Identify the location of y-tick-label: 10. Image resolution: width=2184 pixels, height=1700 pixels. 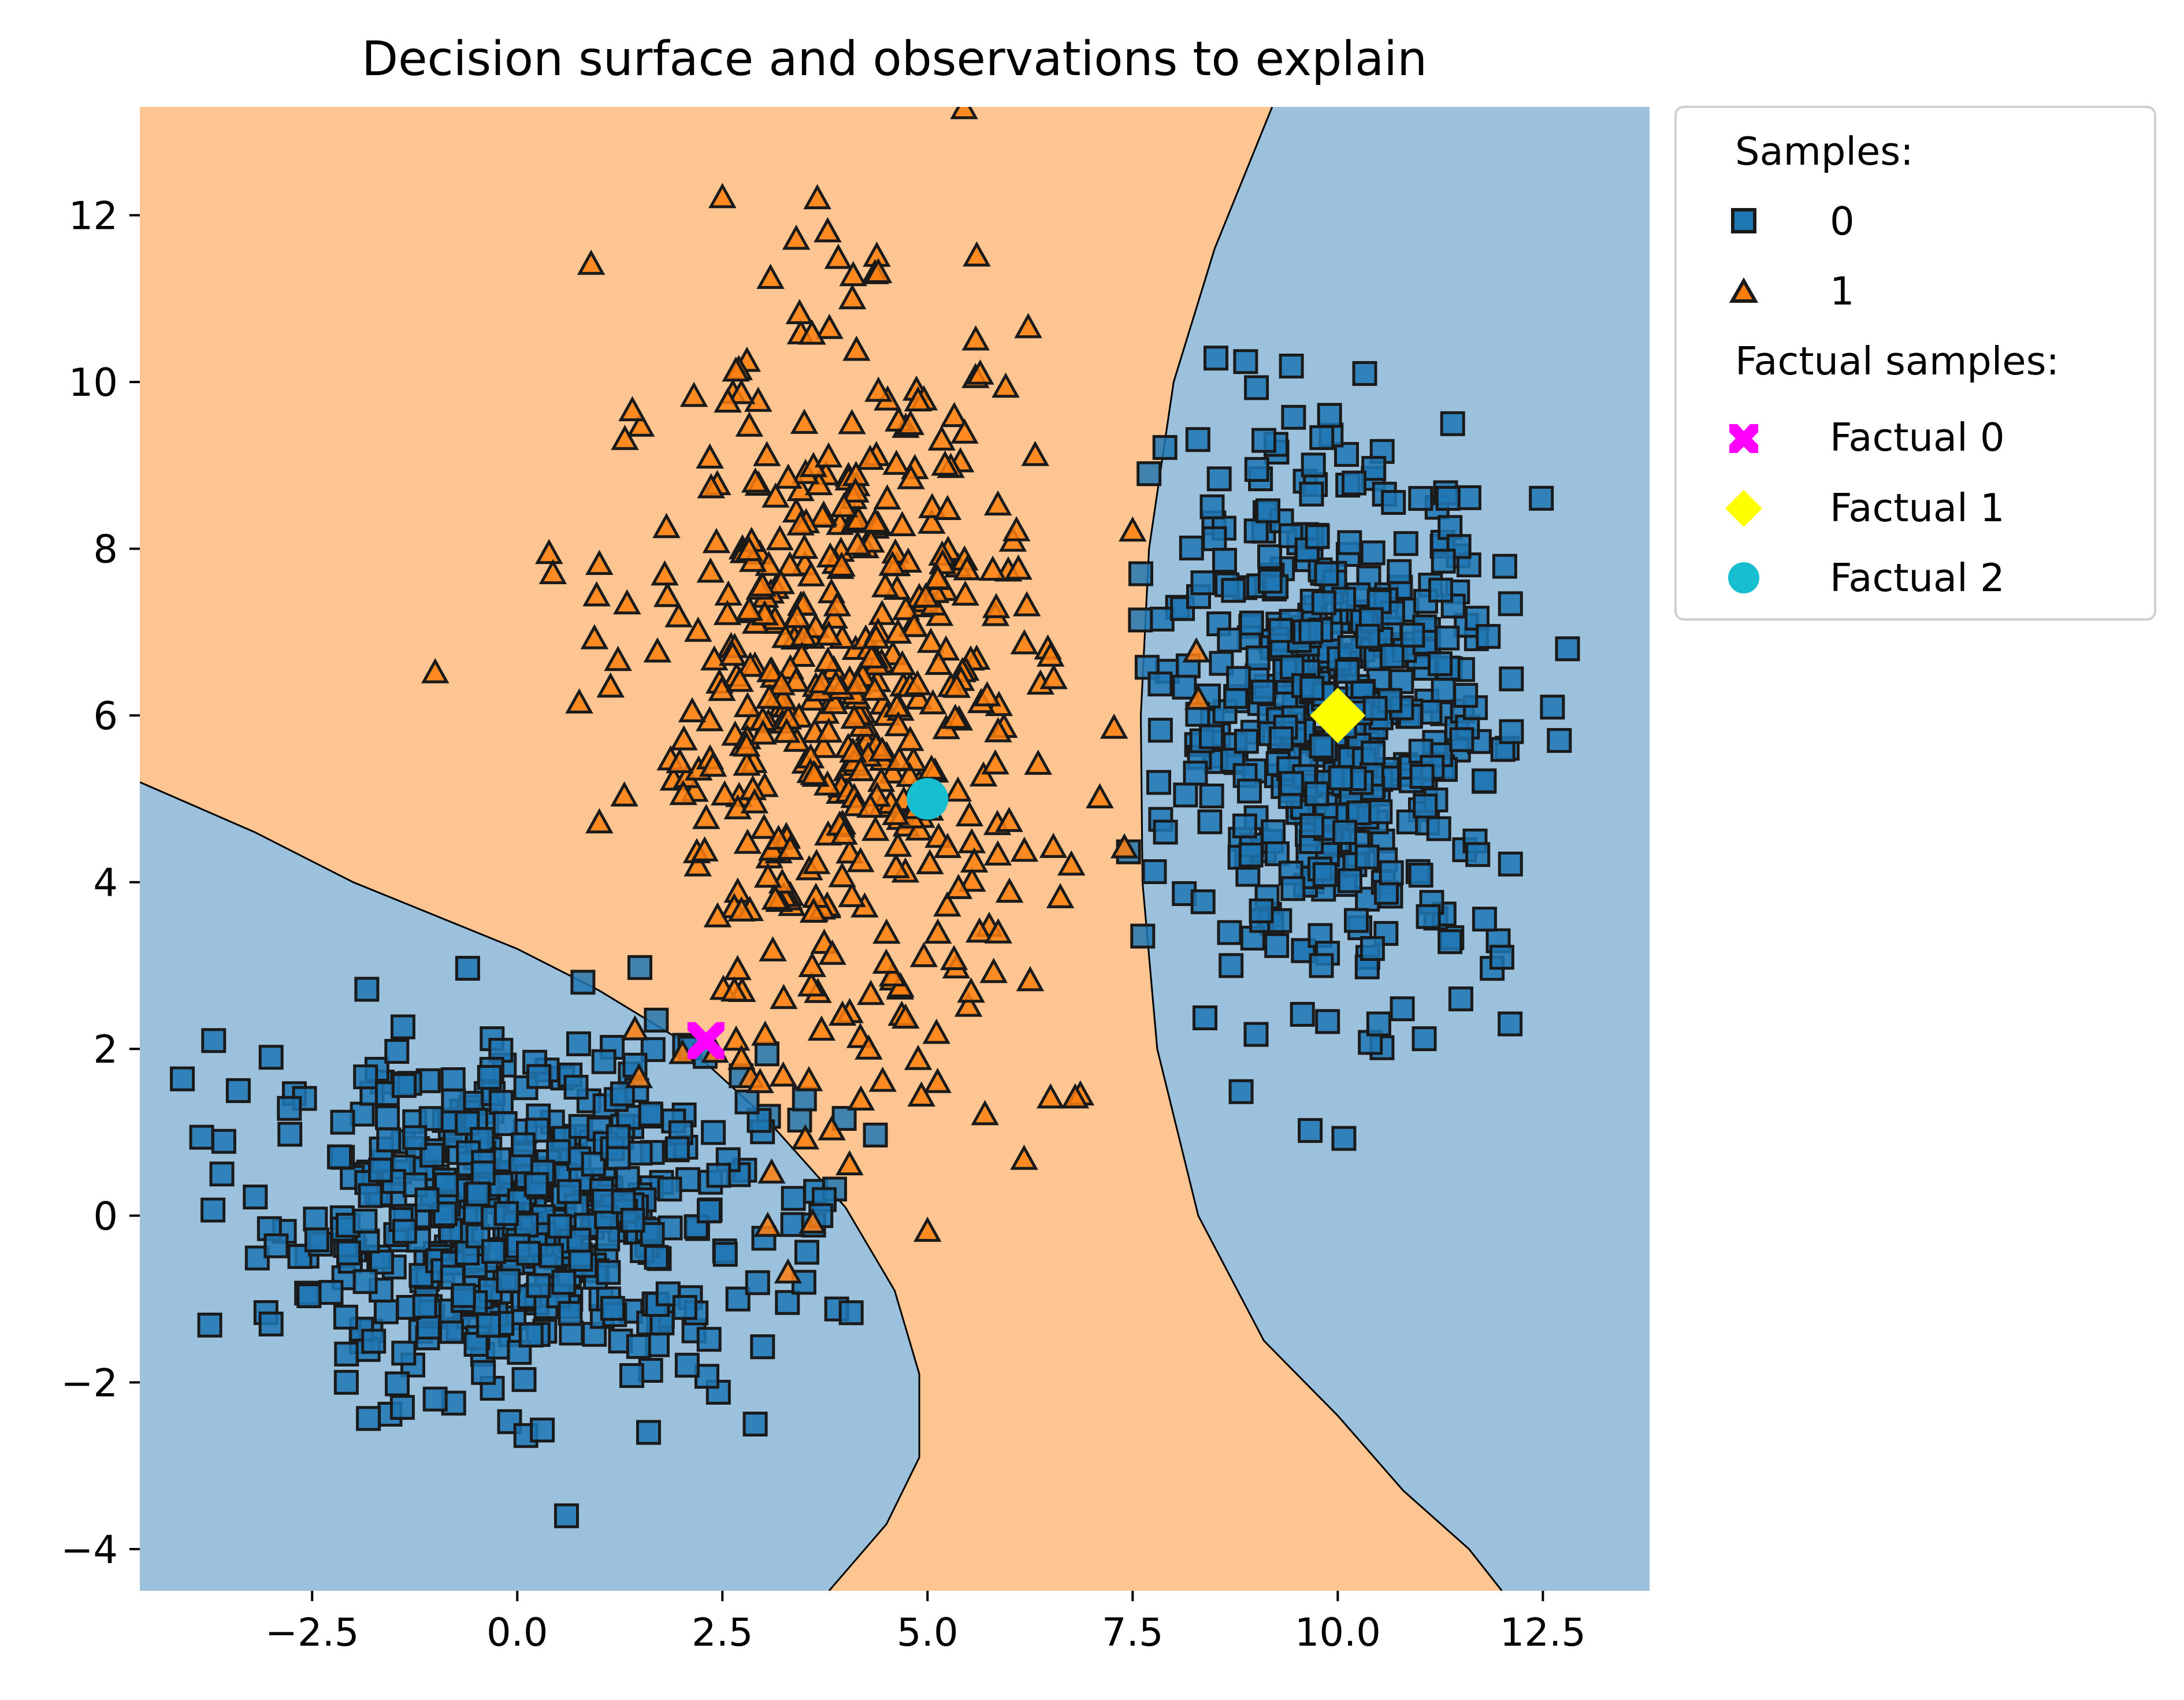
(93, 382).